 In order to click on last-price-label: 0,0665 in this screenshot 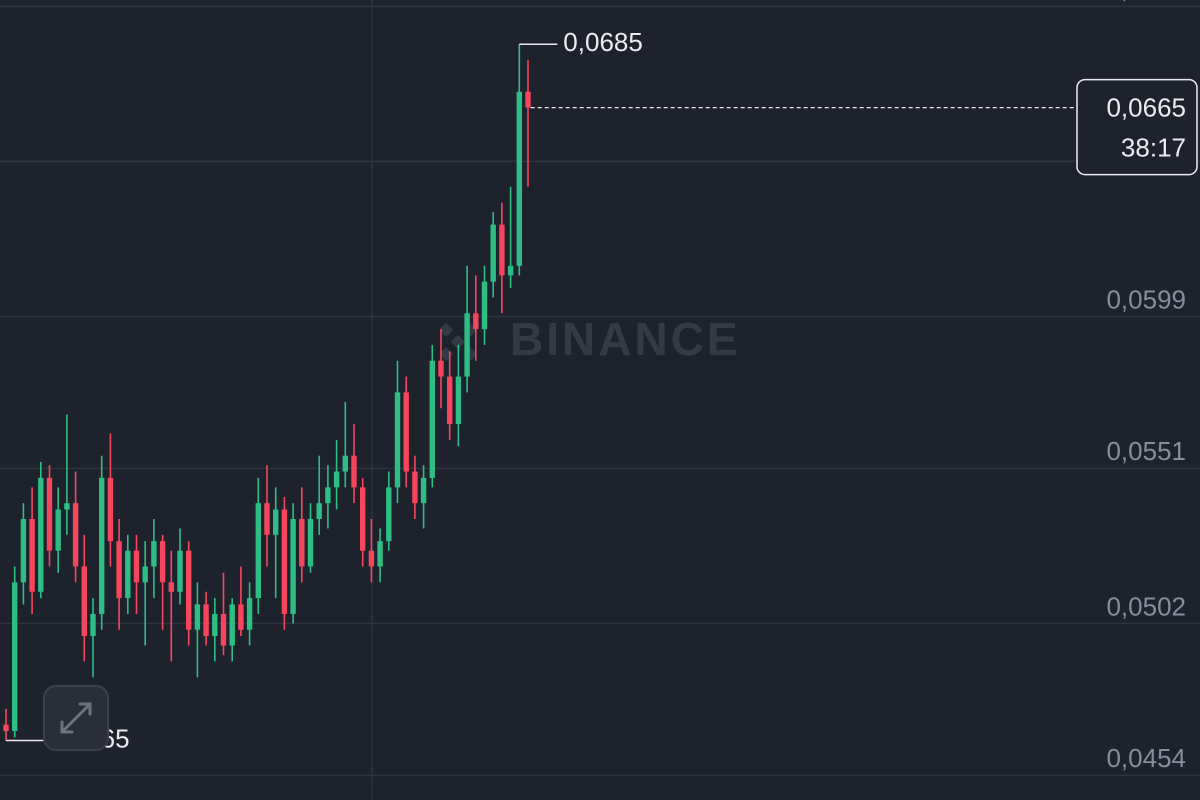, I will do `click(1146, 107)`.